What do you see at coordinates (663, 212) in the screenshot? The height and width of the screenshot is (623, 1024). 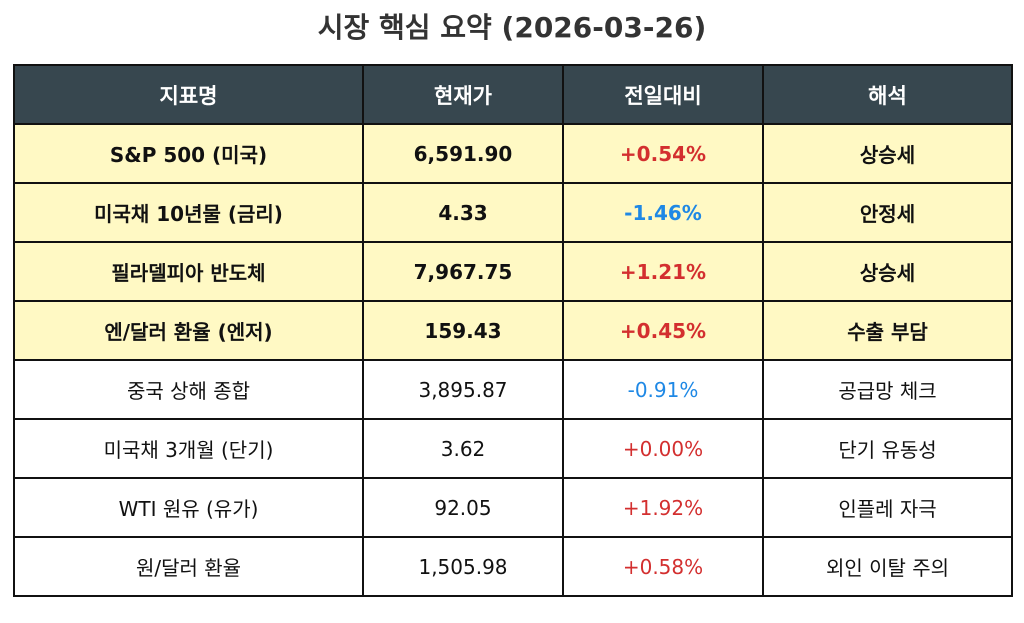 I see `change-cell: -1.46%` at bounding box center [663, 212].